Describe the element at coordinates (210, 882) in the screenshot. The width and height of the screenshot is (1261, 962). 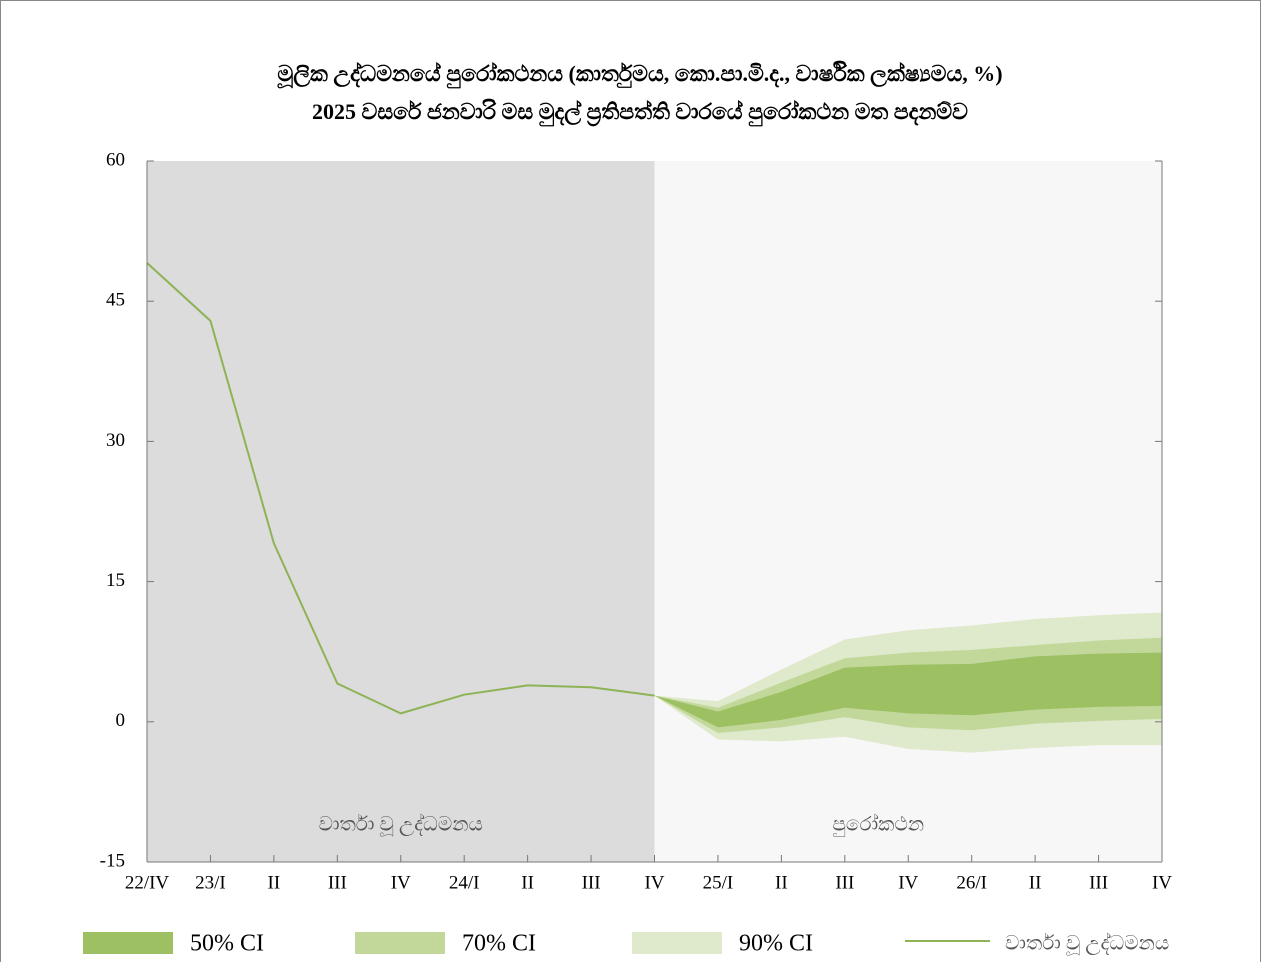
I see `x-tick-label: 23/I` at that location.